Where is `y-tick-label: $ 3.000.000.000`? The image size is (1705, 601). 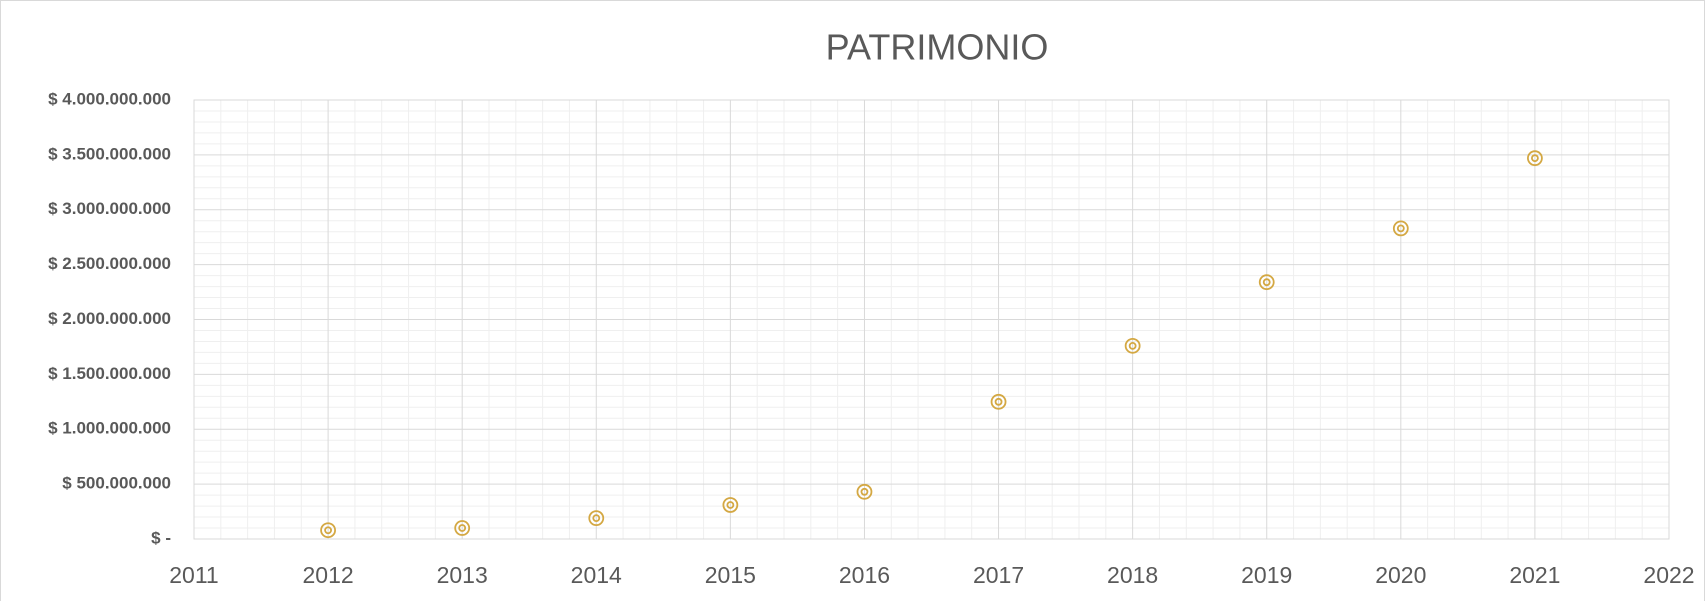 y-tick-label: $ 3.000.000.000 is located at coordinates (109, 208).